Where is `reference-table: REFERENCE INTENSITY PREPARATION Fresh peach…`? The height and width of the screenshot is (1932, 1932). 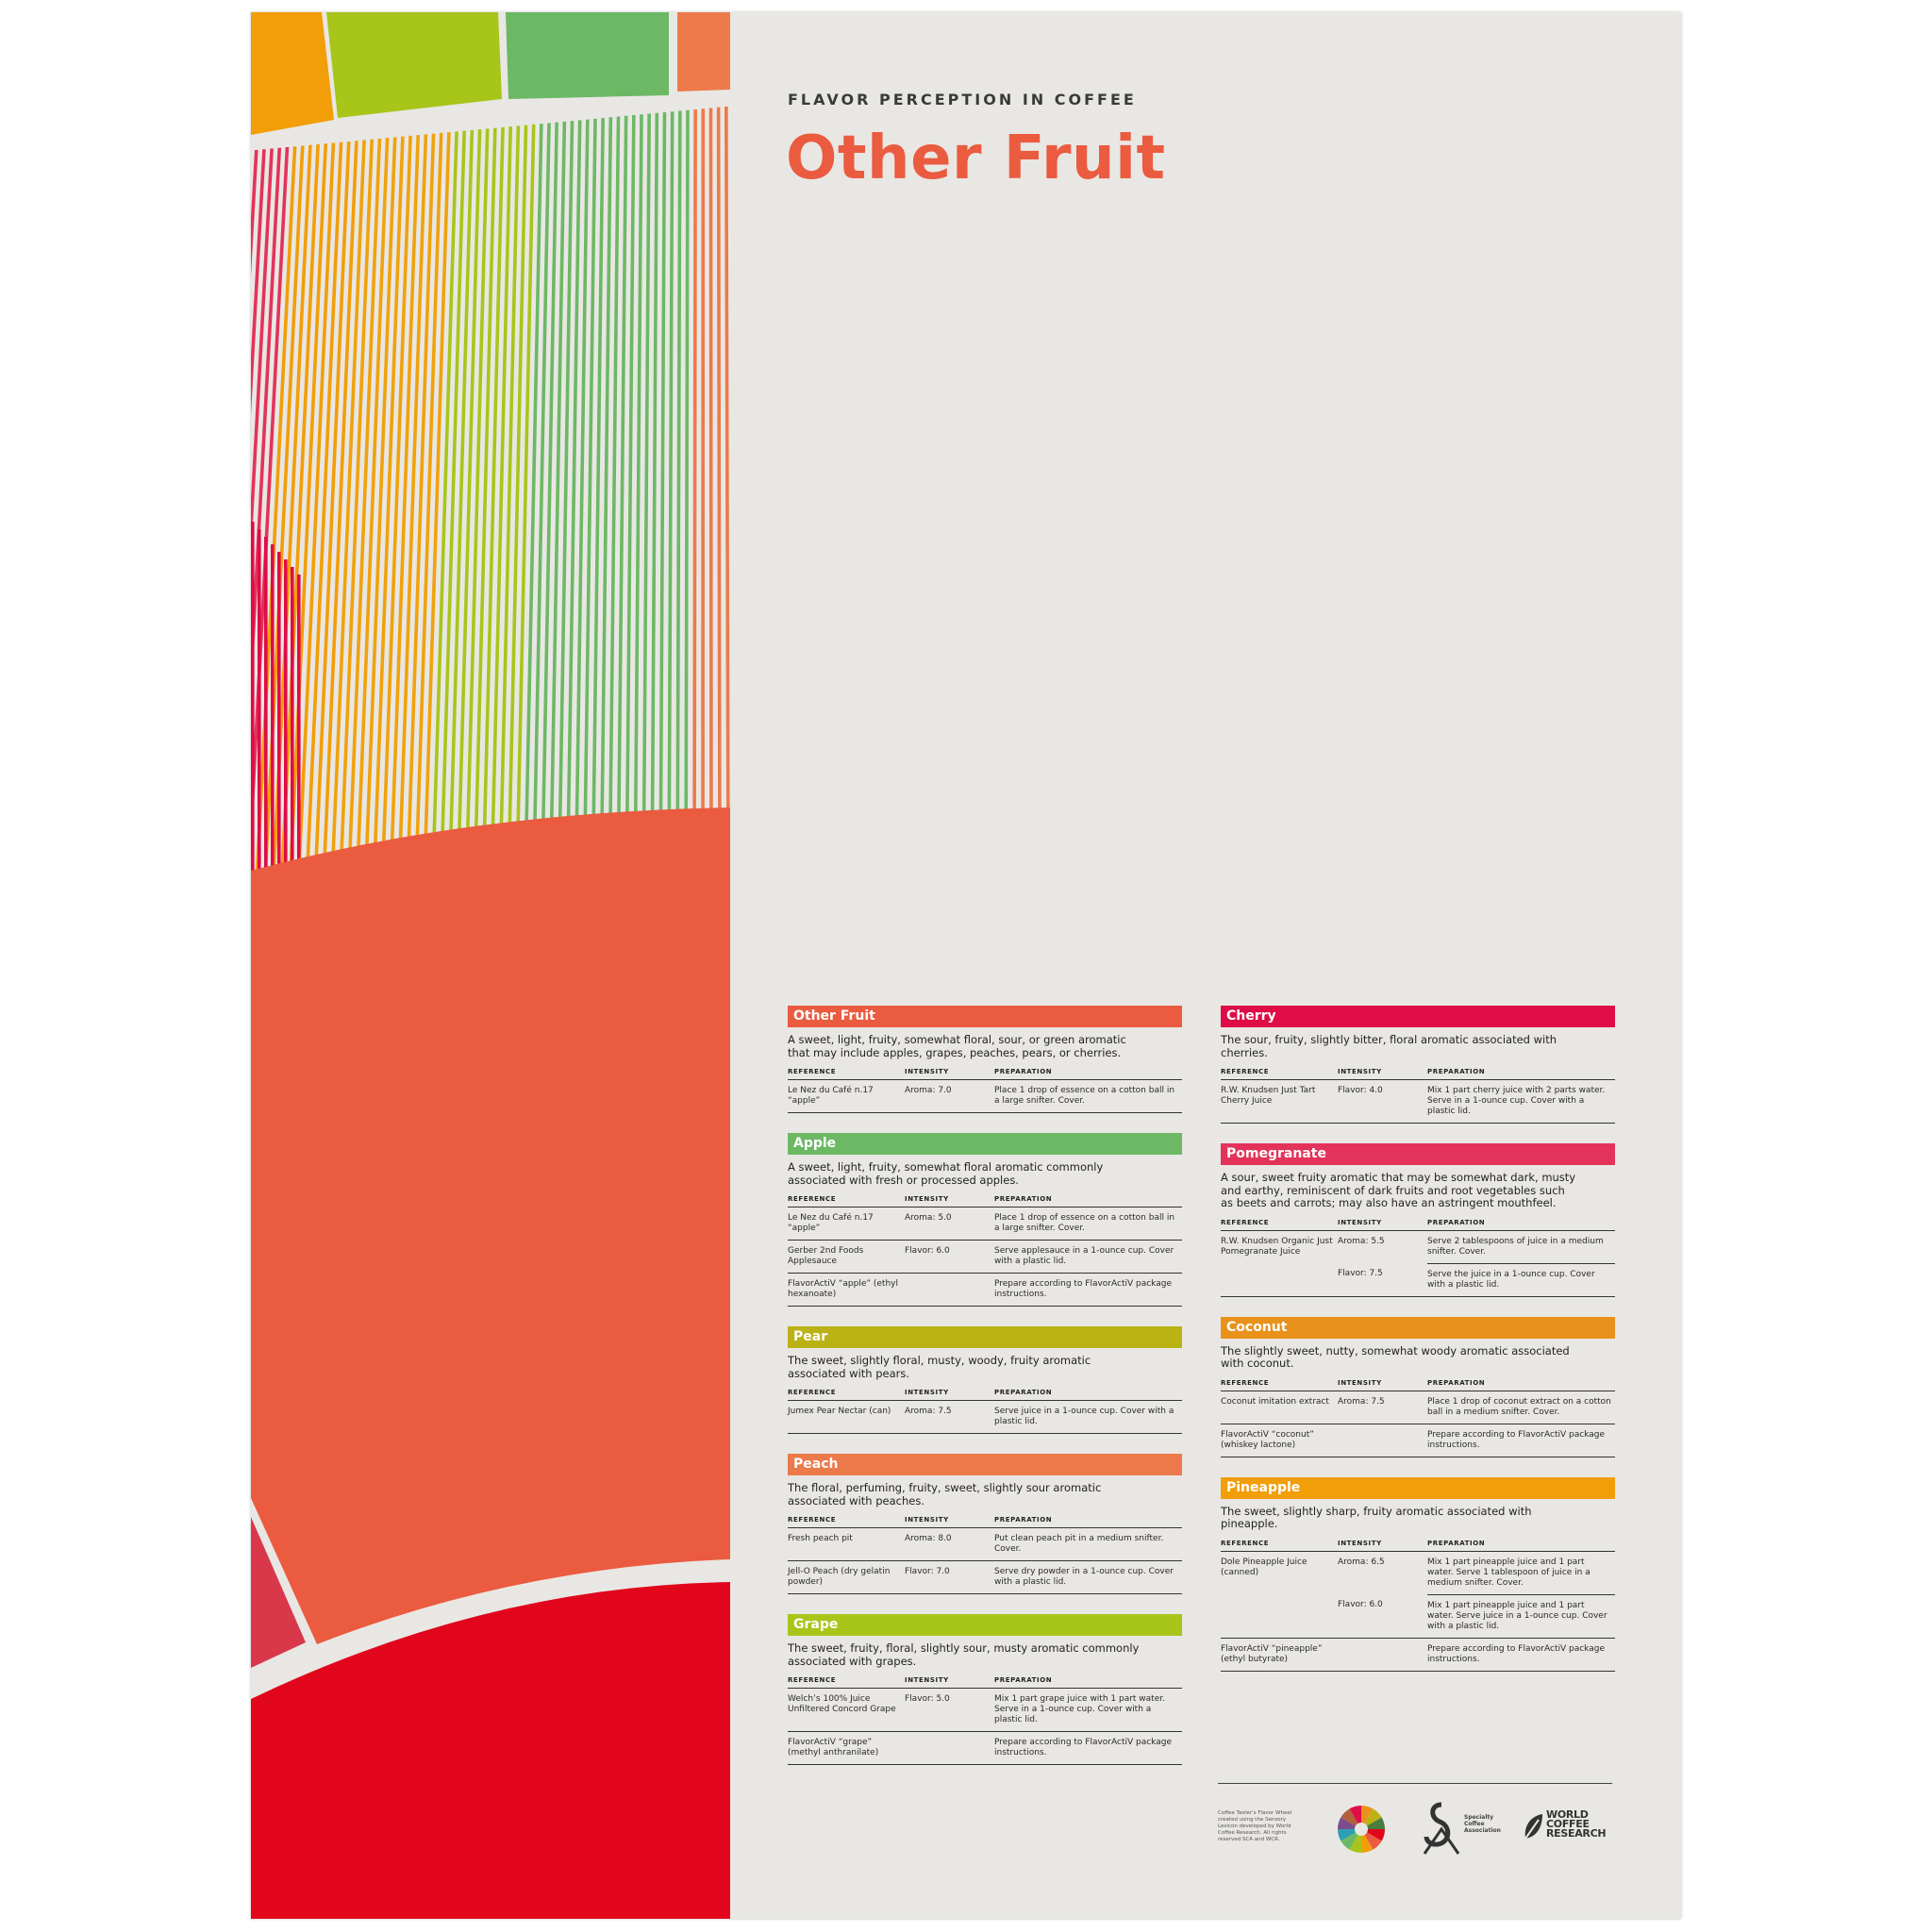
reference-table: REFERENCE INTENSITY PREPARATION Fresh peach… is located at coordinates (985, 1555).